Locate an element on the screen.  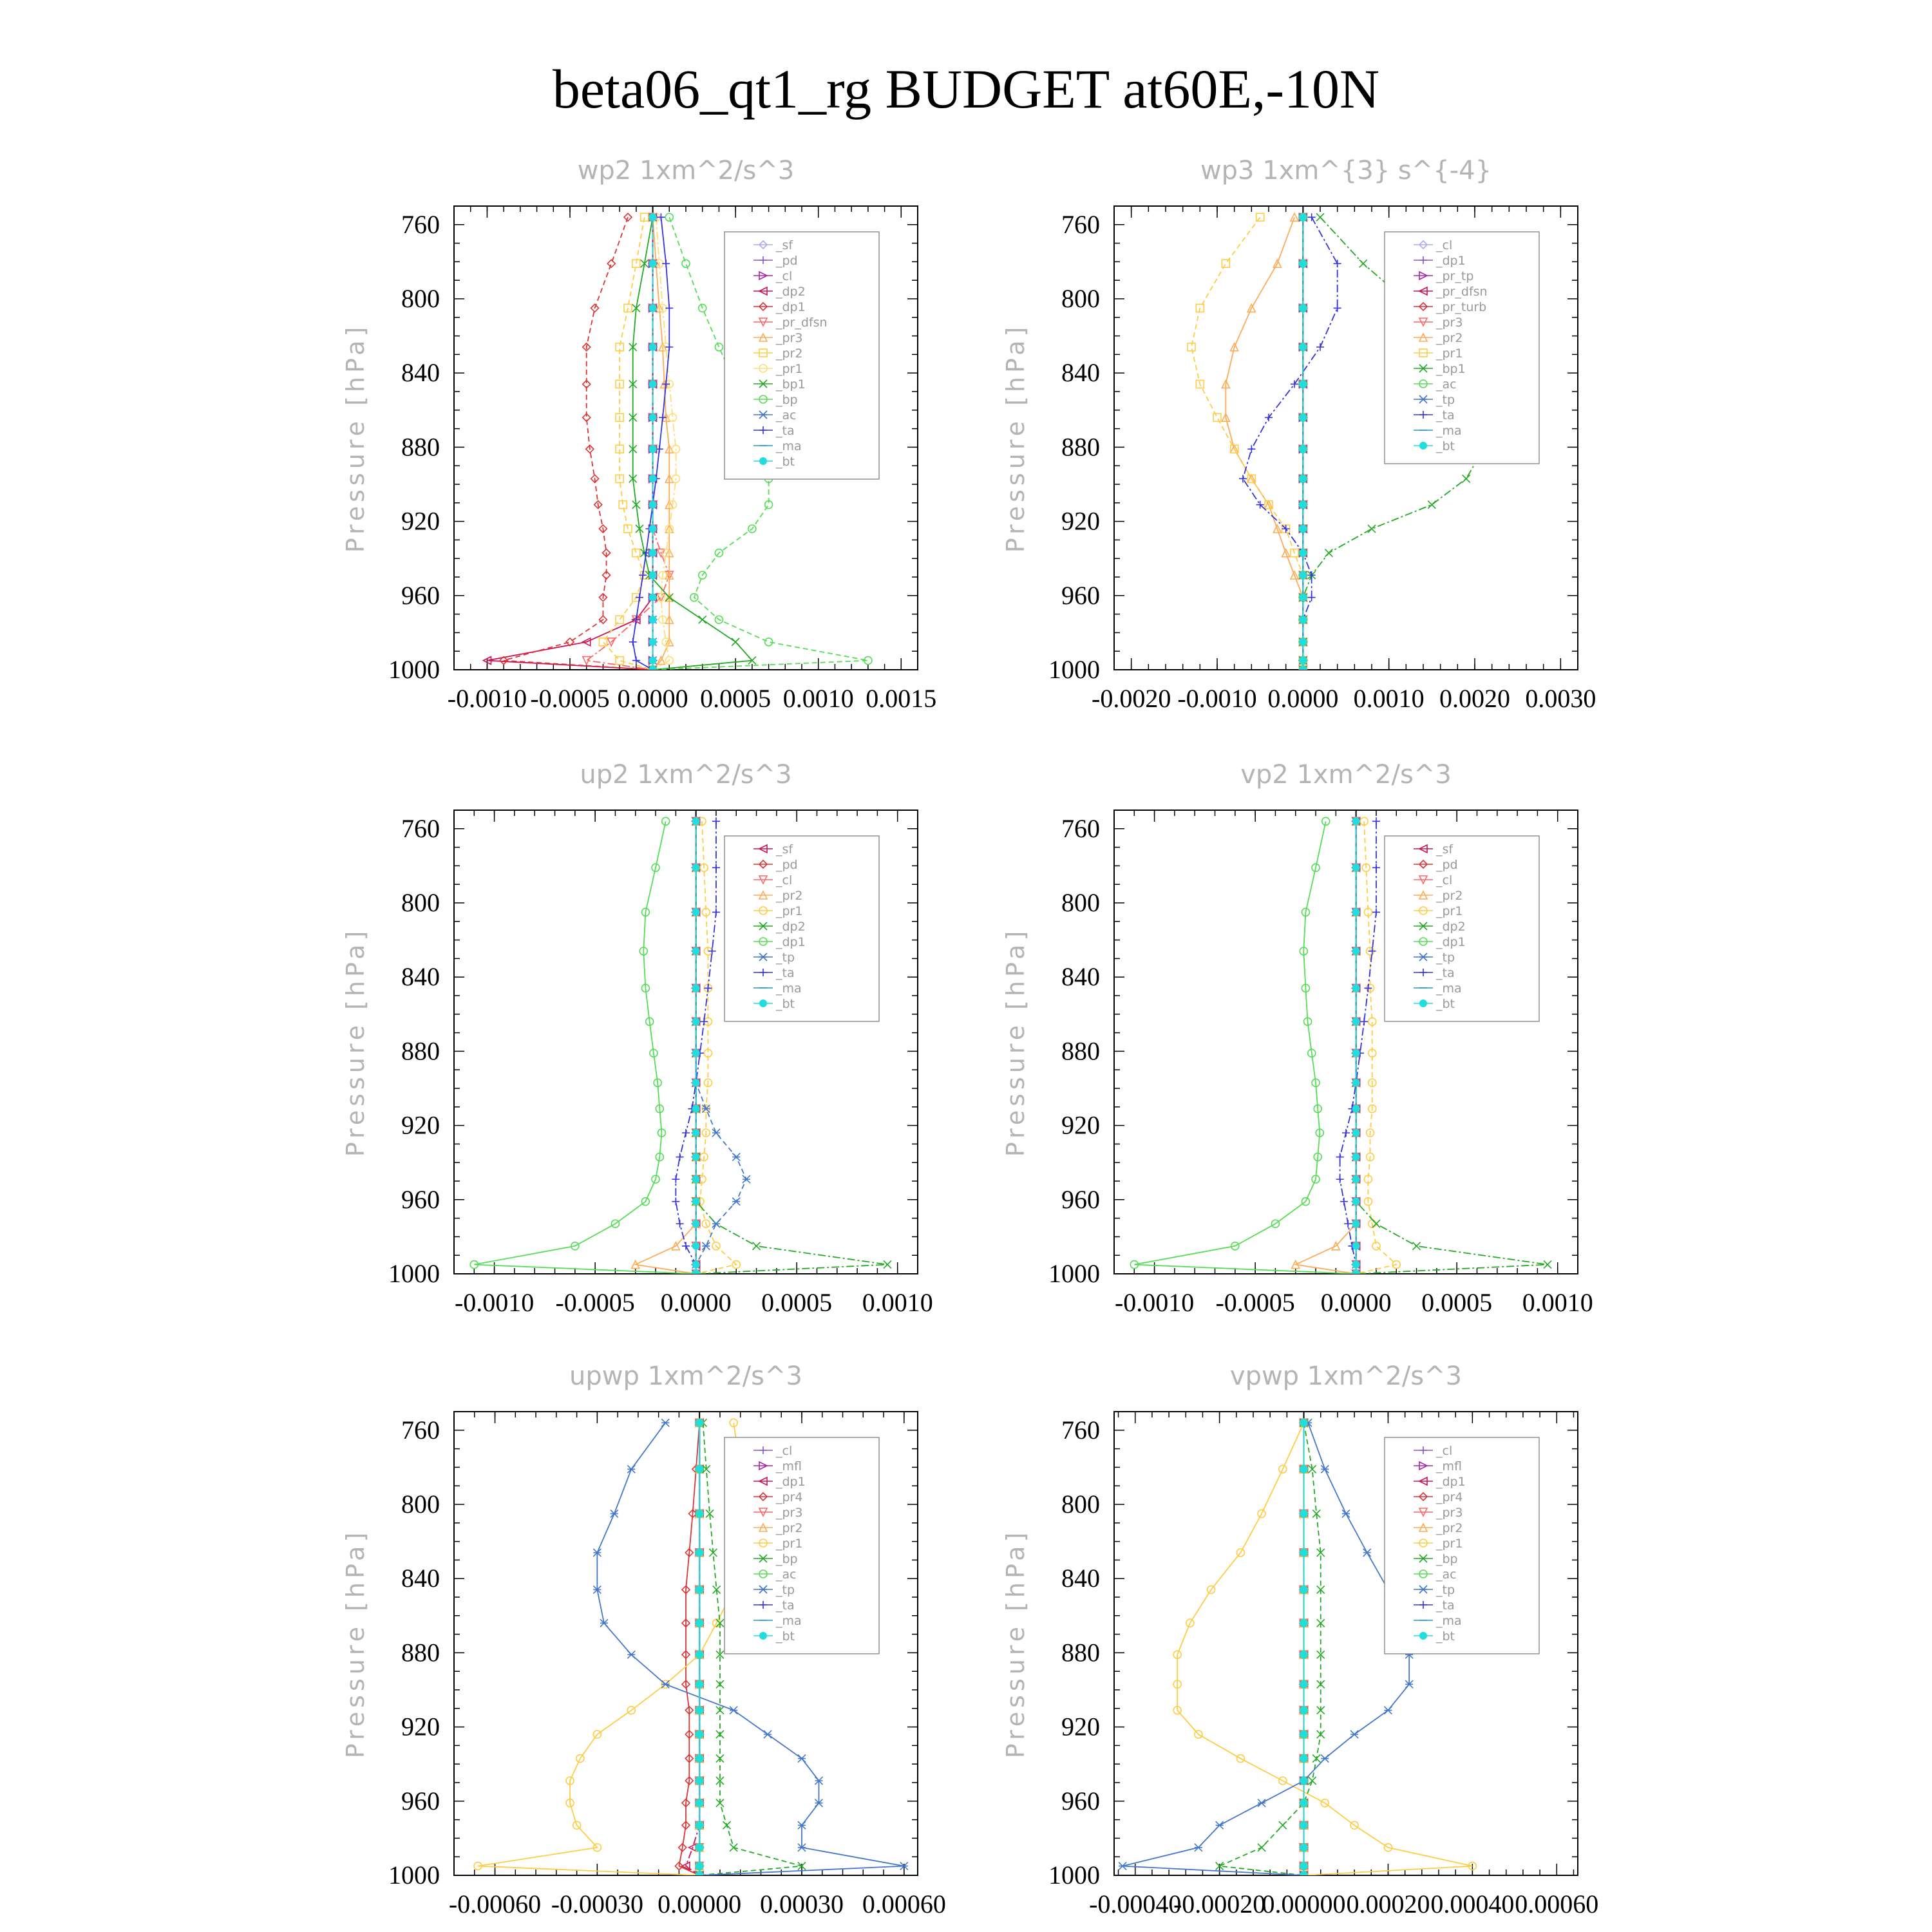
plot-area is located at coordinates (678, 441).